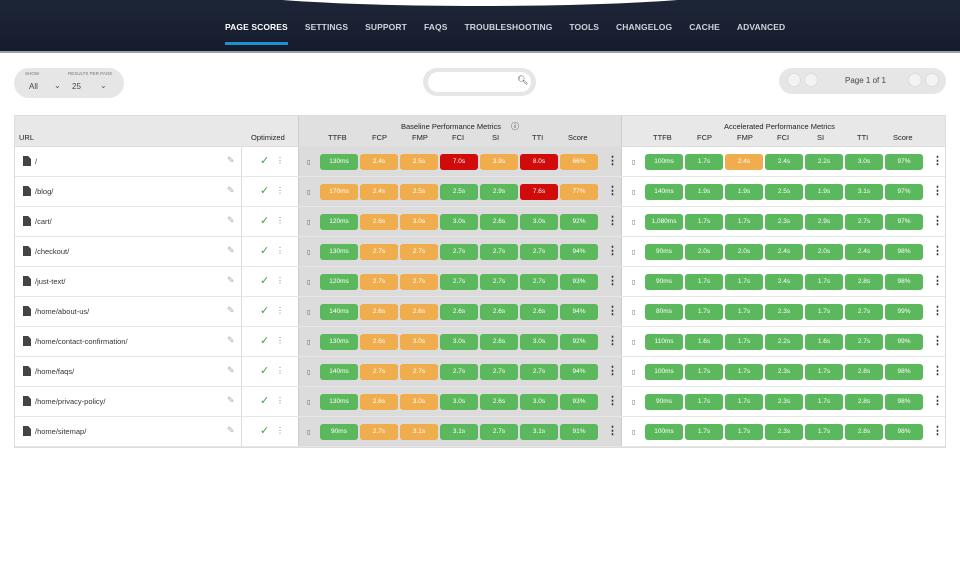  Describe the element at coordinates (268, 137) in the screenshot. I see `optimized-header: Optimized` at that location.